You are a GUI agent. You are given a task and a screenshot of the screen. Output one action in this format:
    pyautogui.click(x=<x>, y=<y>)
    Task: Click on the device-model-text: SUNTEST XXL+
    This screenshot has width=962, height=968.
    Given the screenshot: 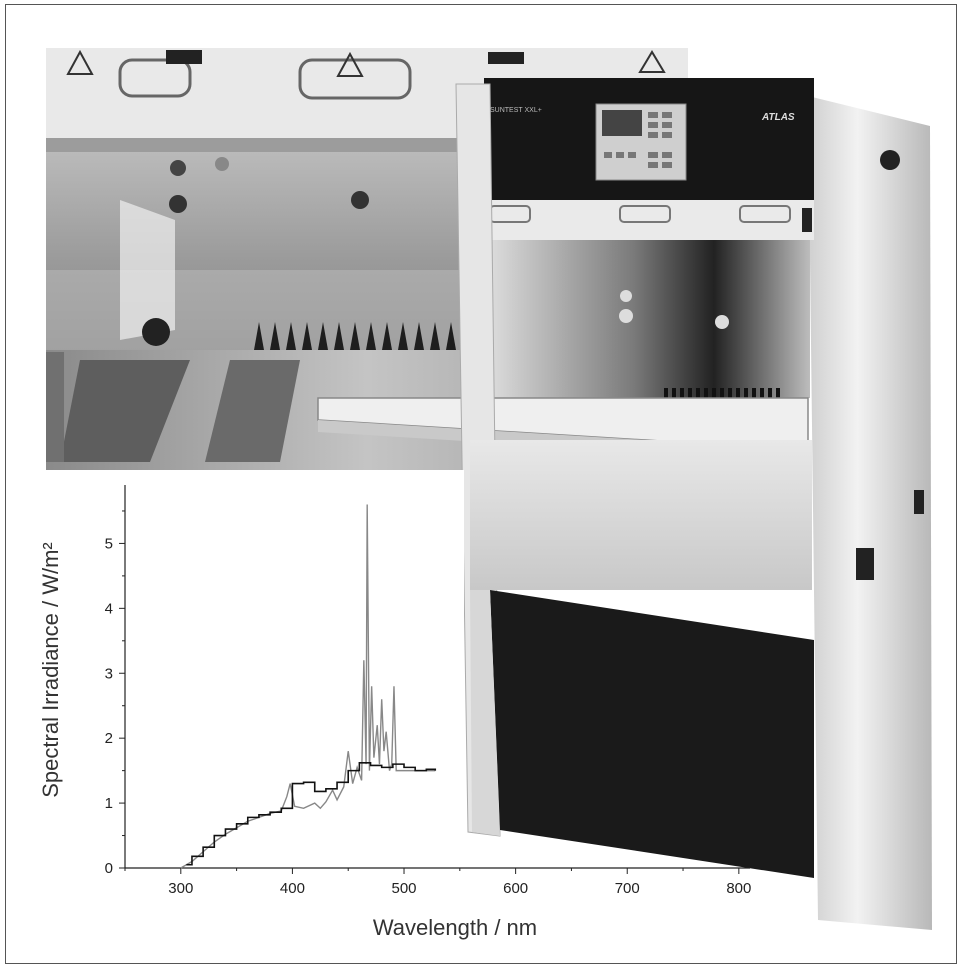 What is the action you would take?
    pyautogui.click(x=516, y=110)
    